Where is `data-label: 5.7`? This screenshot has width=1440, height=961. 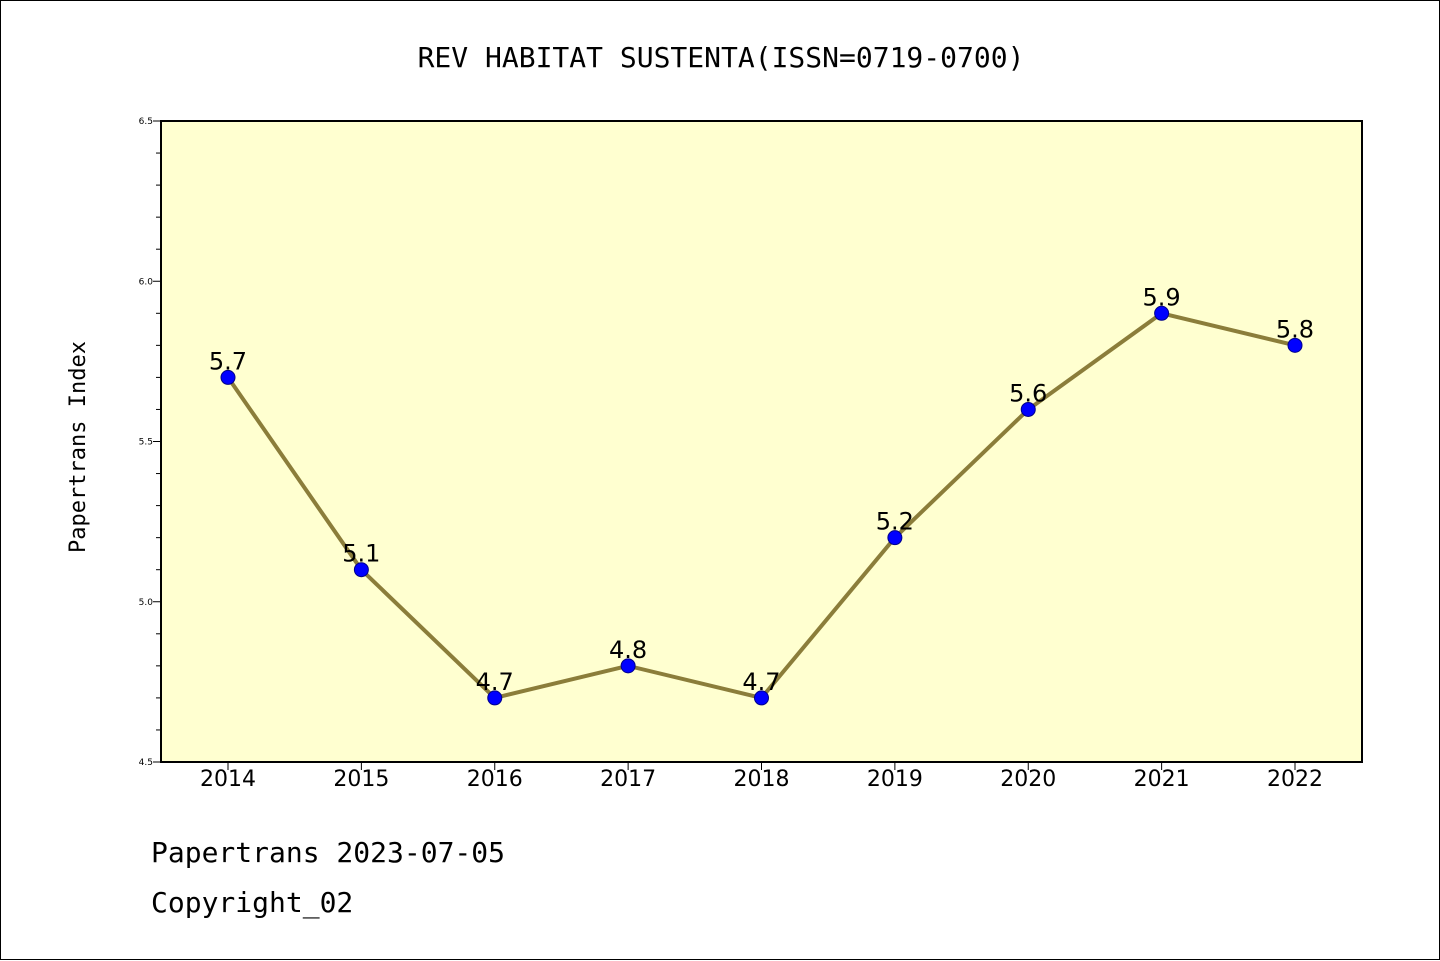 data-label: 5.7 is located at coordinates (228, 361).